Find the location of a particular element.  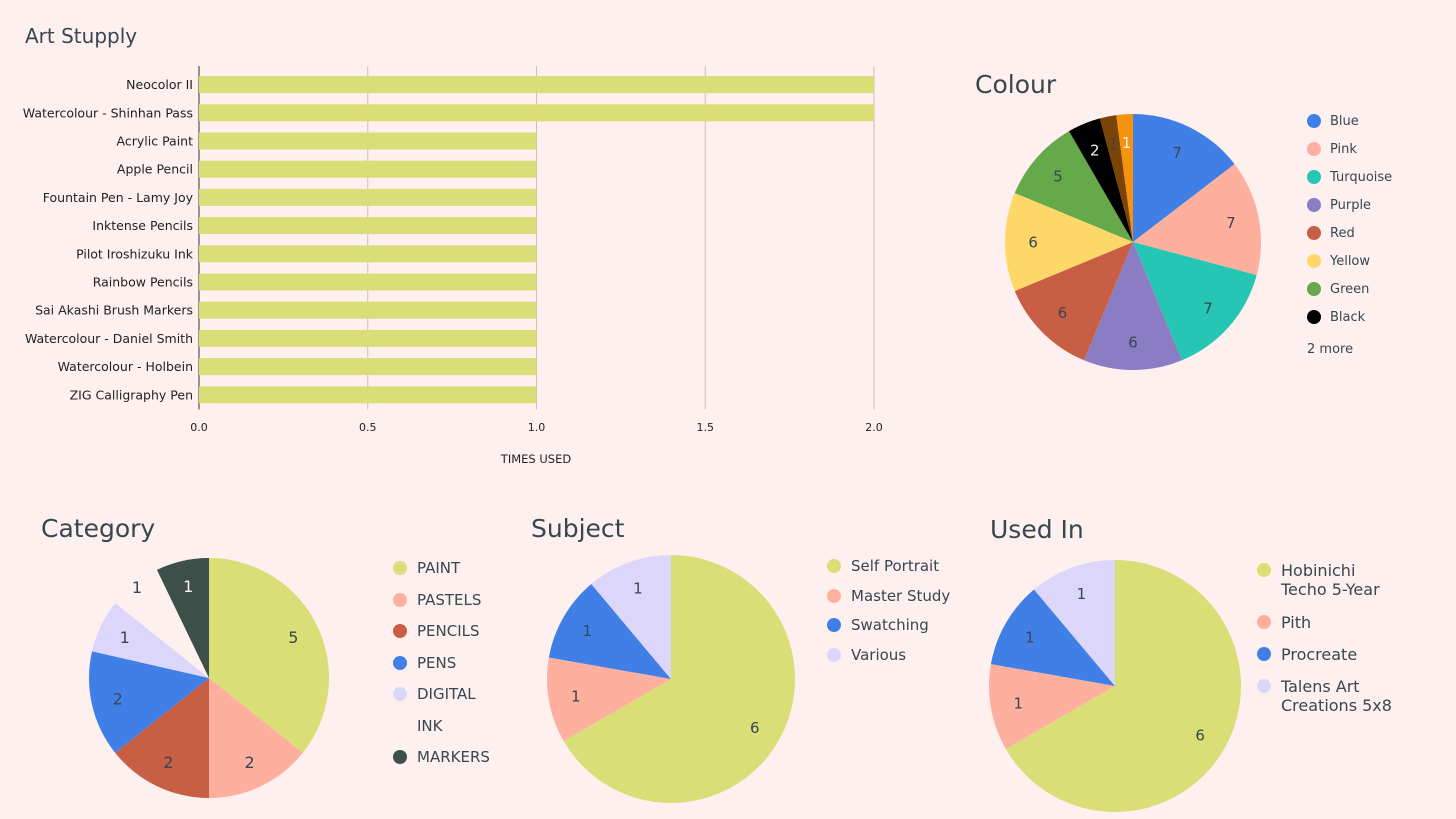

legend-item: PENS is located at coordinates (441, 670).